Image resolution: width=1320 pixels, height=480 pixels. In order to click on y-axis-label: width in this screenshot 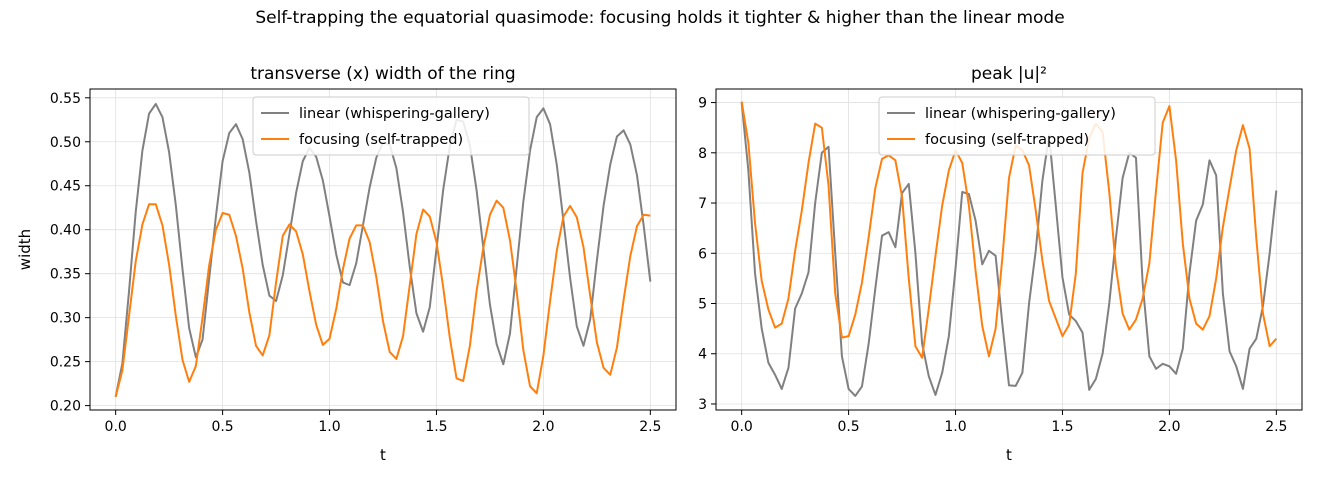, I will do `click(25, 249)`.